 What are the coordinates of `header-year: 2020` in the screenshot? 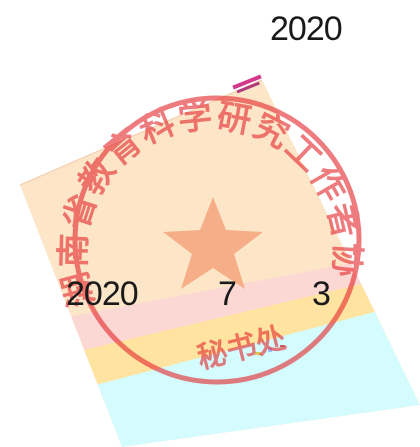 It's located at (306, 29).